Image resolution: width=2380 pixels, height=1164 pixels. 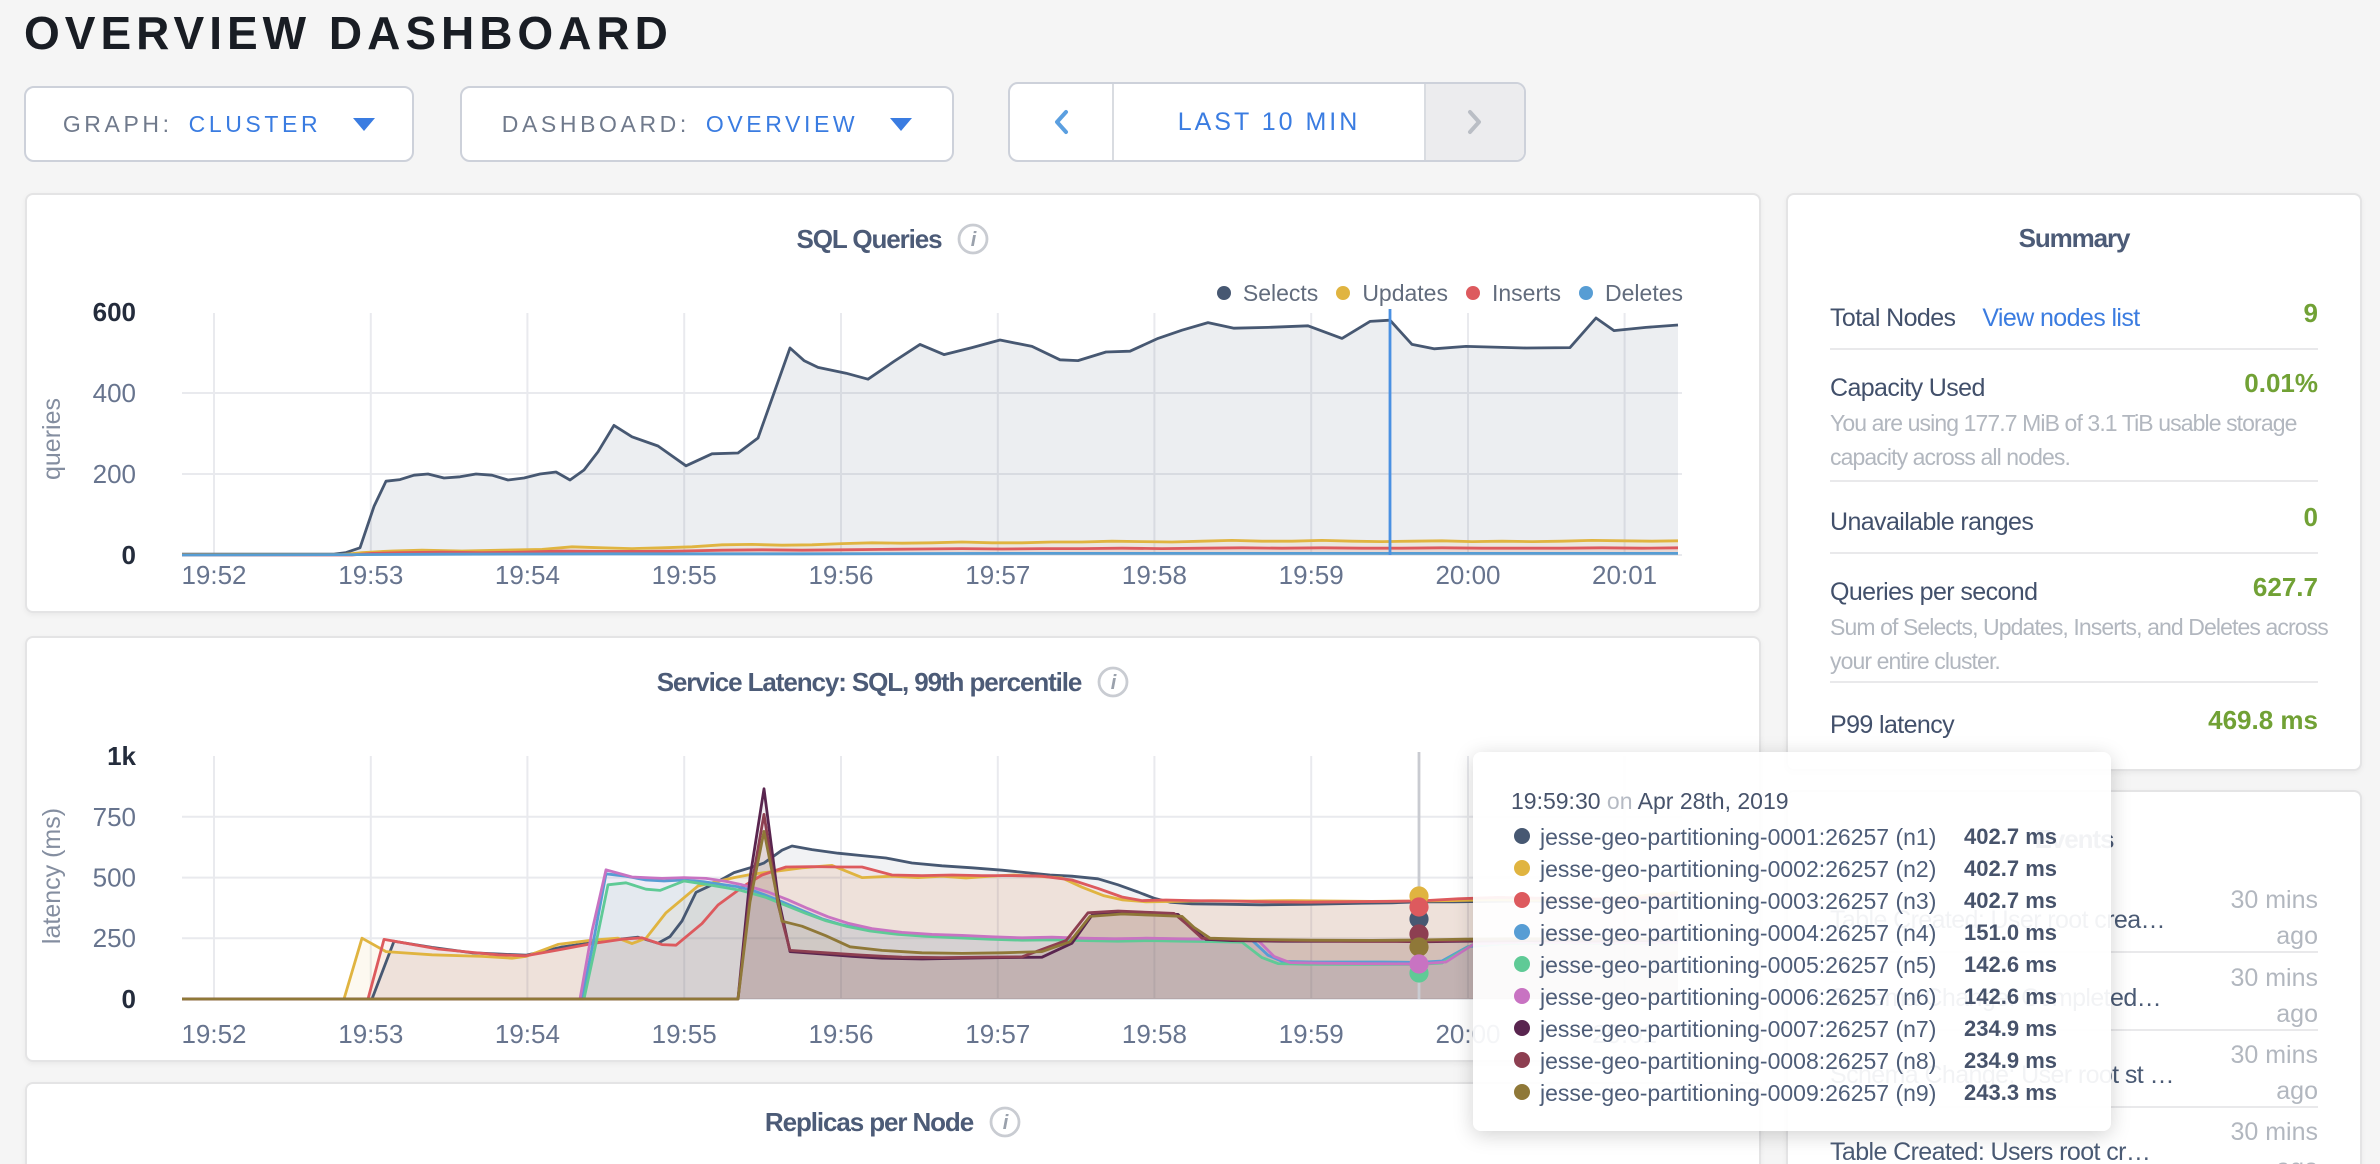 I want to click on svg-text: 20:01, so click(x=1624, y=575).